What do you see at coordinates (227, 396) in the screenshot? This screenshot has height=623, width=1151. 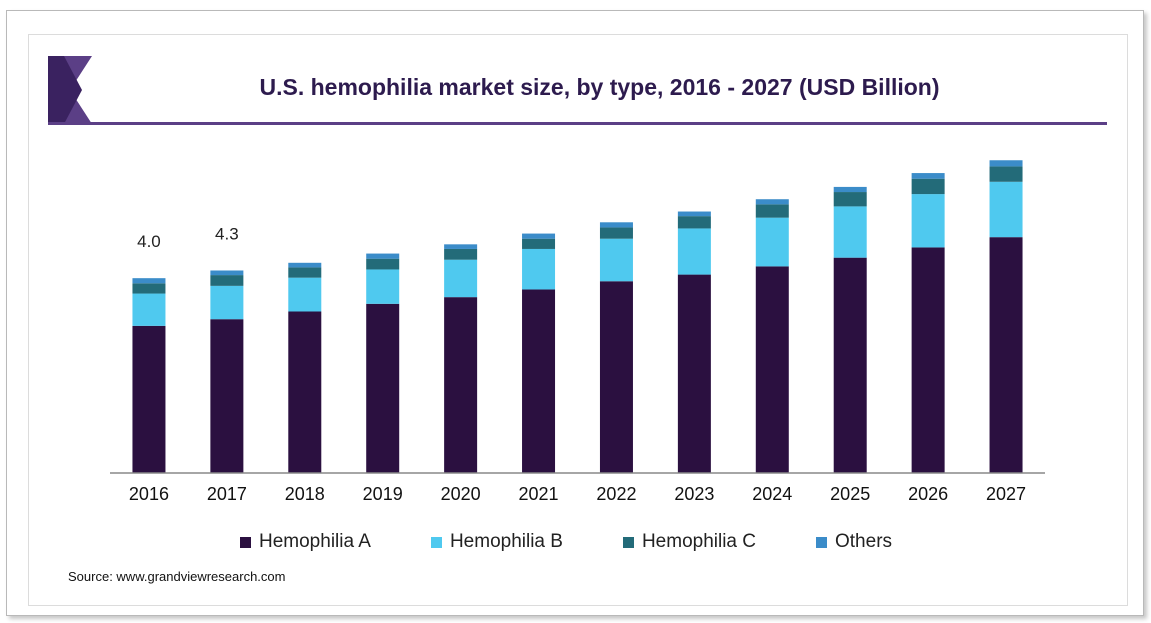 I see `bar-segment-hemophilia-a-2017` at bounding box center [227, 396].